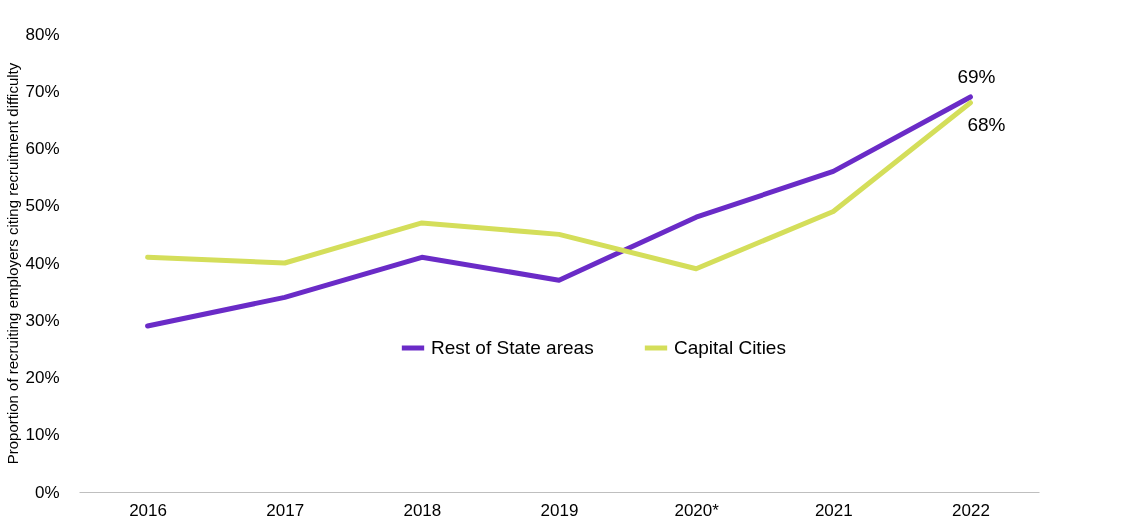 The image size is (1126, 522). Describe the element at coordinates (512, 347) in the screenshot. I see `legend-label: Rest of State areas` at that location.